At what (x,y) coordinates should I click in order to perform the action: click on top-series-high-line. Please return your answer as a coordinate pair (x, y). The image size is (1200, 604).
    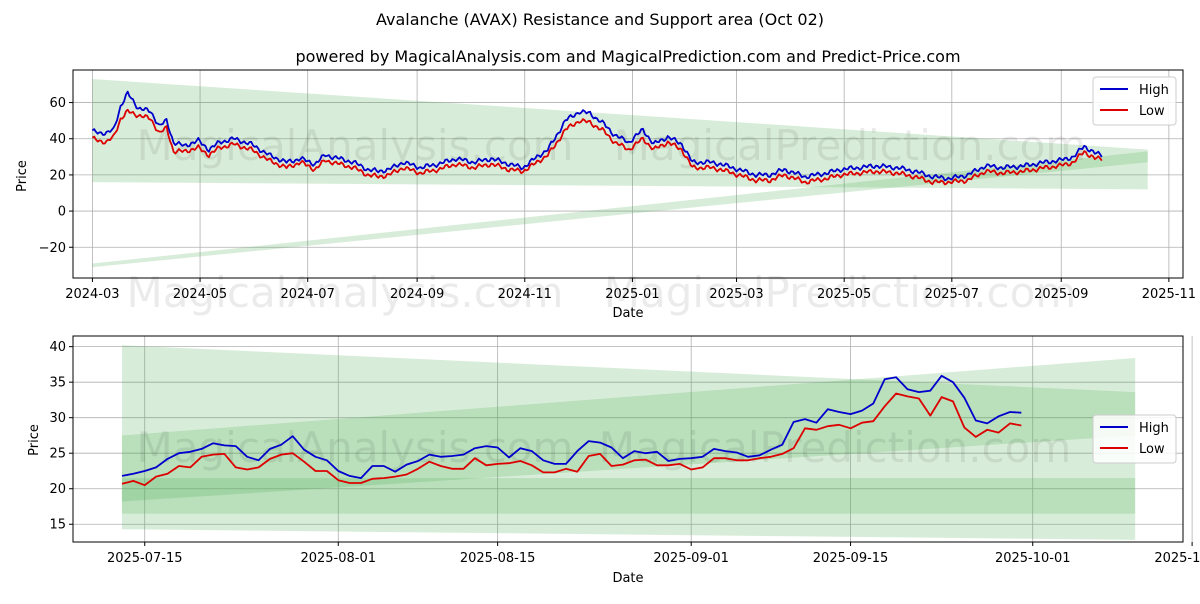
    Looking at the image, I should click on (597, 136).